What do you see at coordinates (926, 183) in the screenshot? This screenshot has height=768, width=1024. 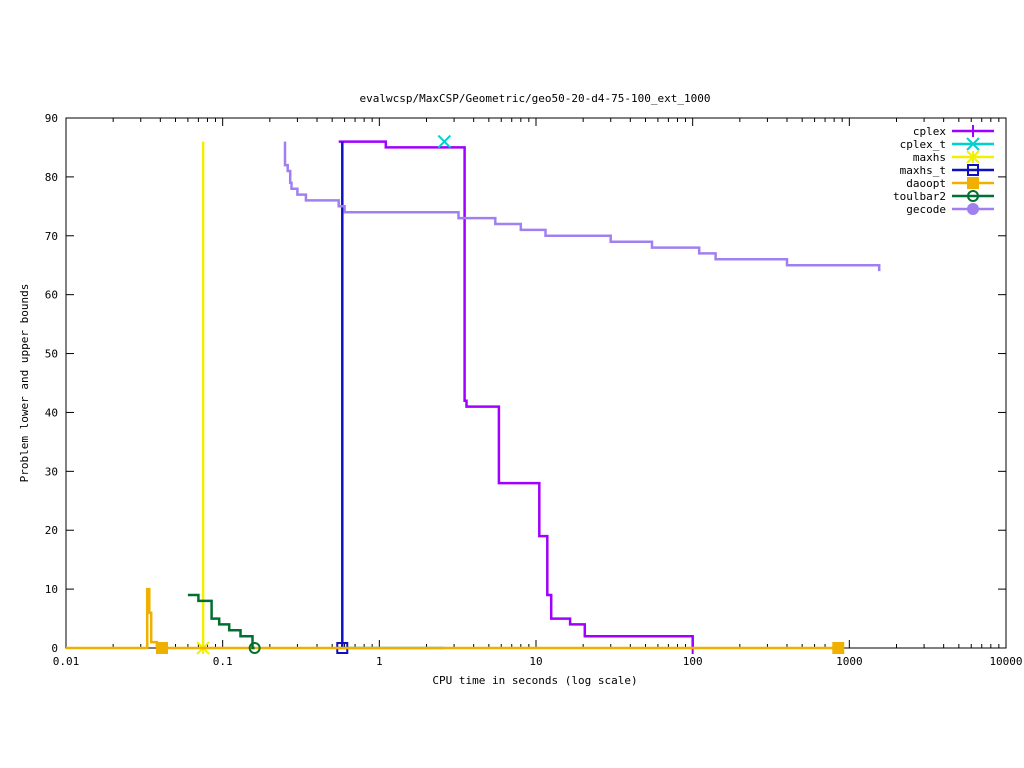 I see `legend-label: daoopt` at bounding box center [926, 183].